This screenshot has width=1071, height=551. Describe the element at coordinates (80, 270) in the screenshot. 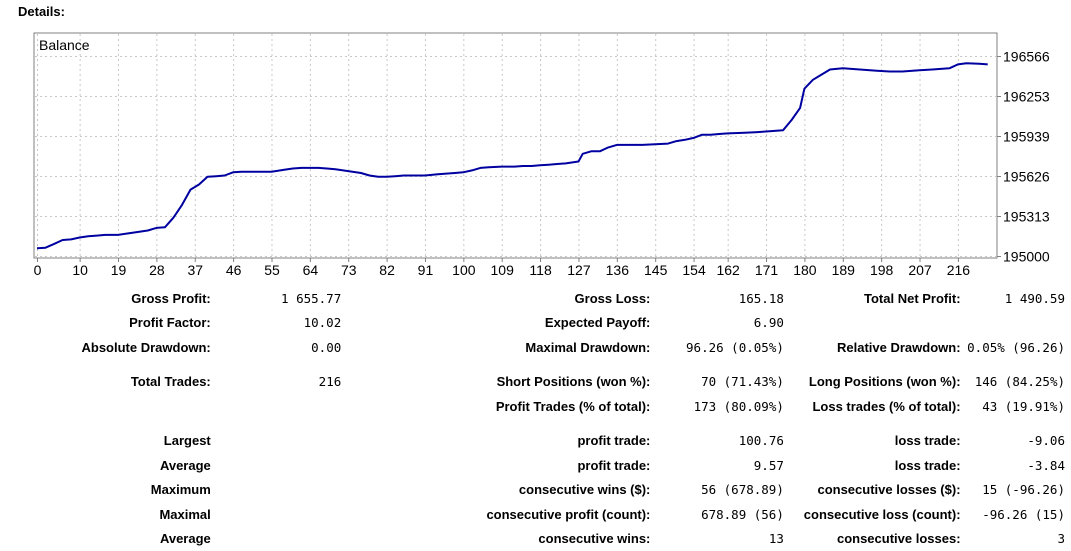

I see `x-tick-label: 10` at that location.